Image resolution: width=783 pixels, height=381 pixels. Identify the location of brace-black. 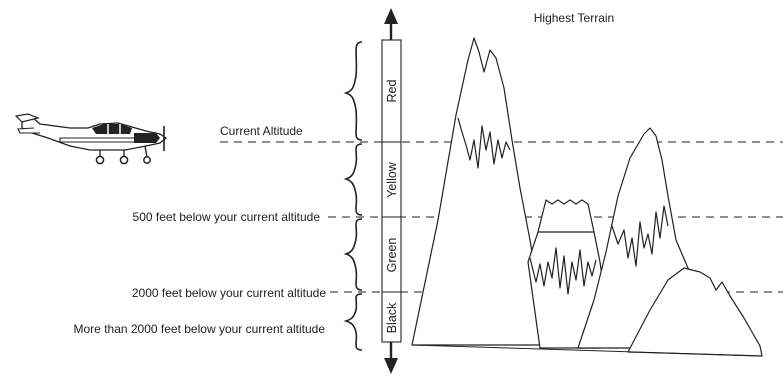
(353, 322).